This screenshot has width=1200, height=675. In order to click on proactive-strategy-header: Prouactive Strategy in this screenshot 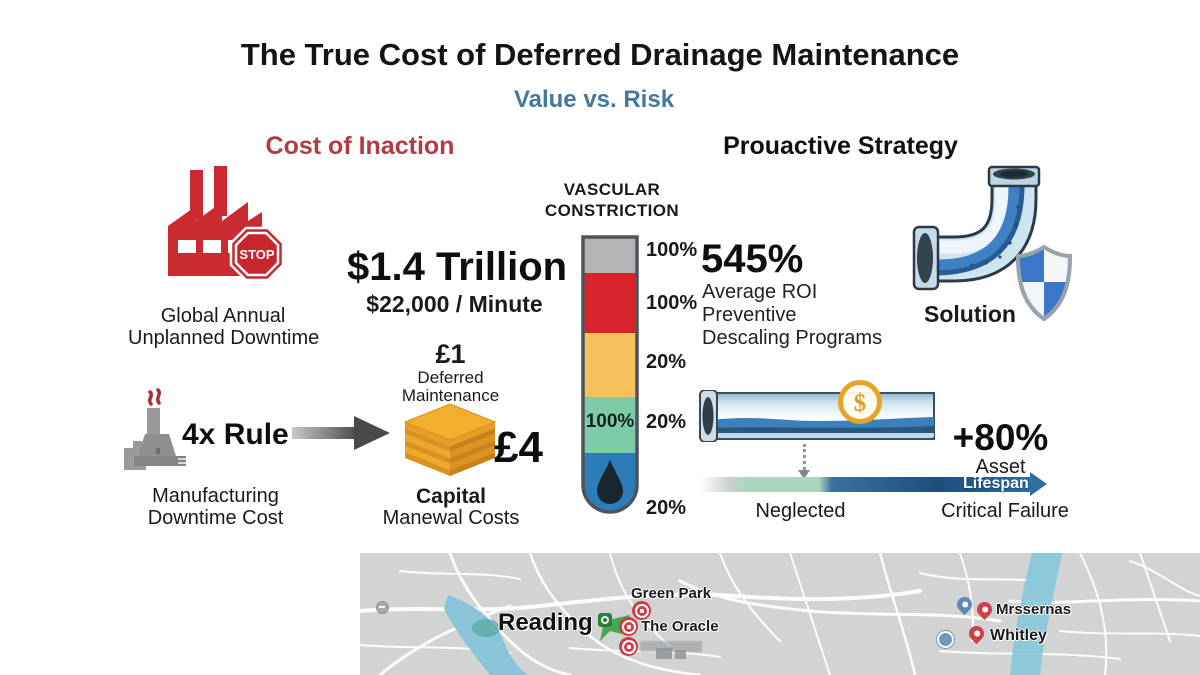, I will do `click(840, 146)`.